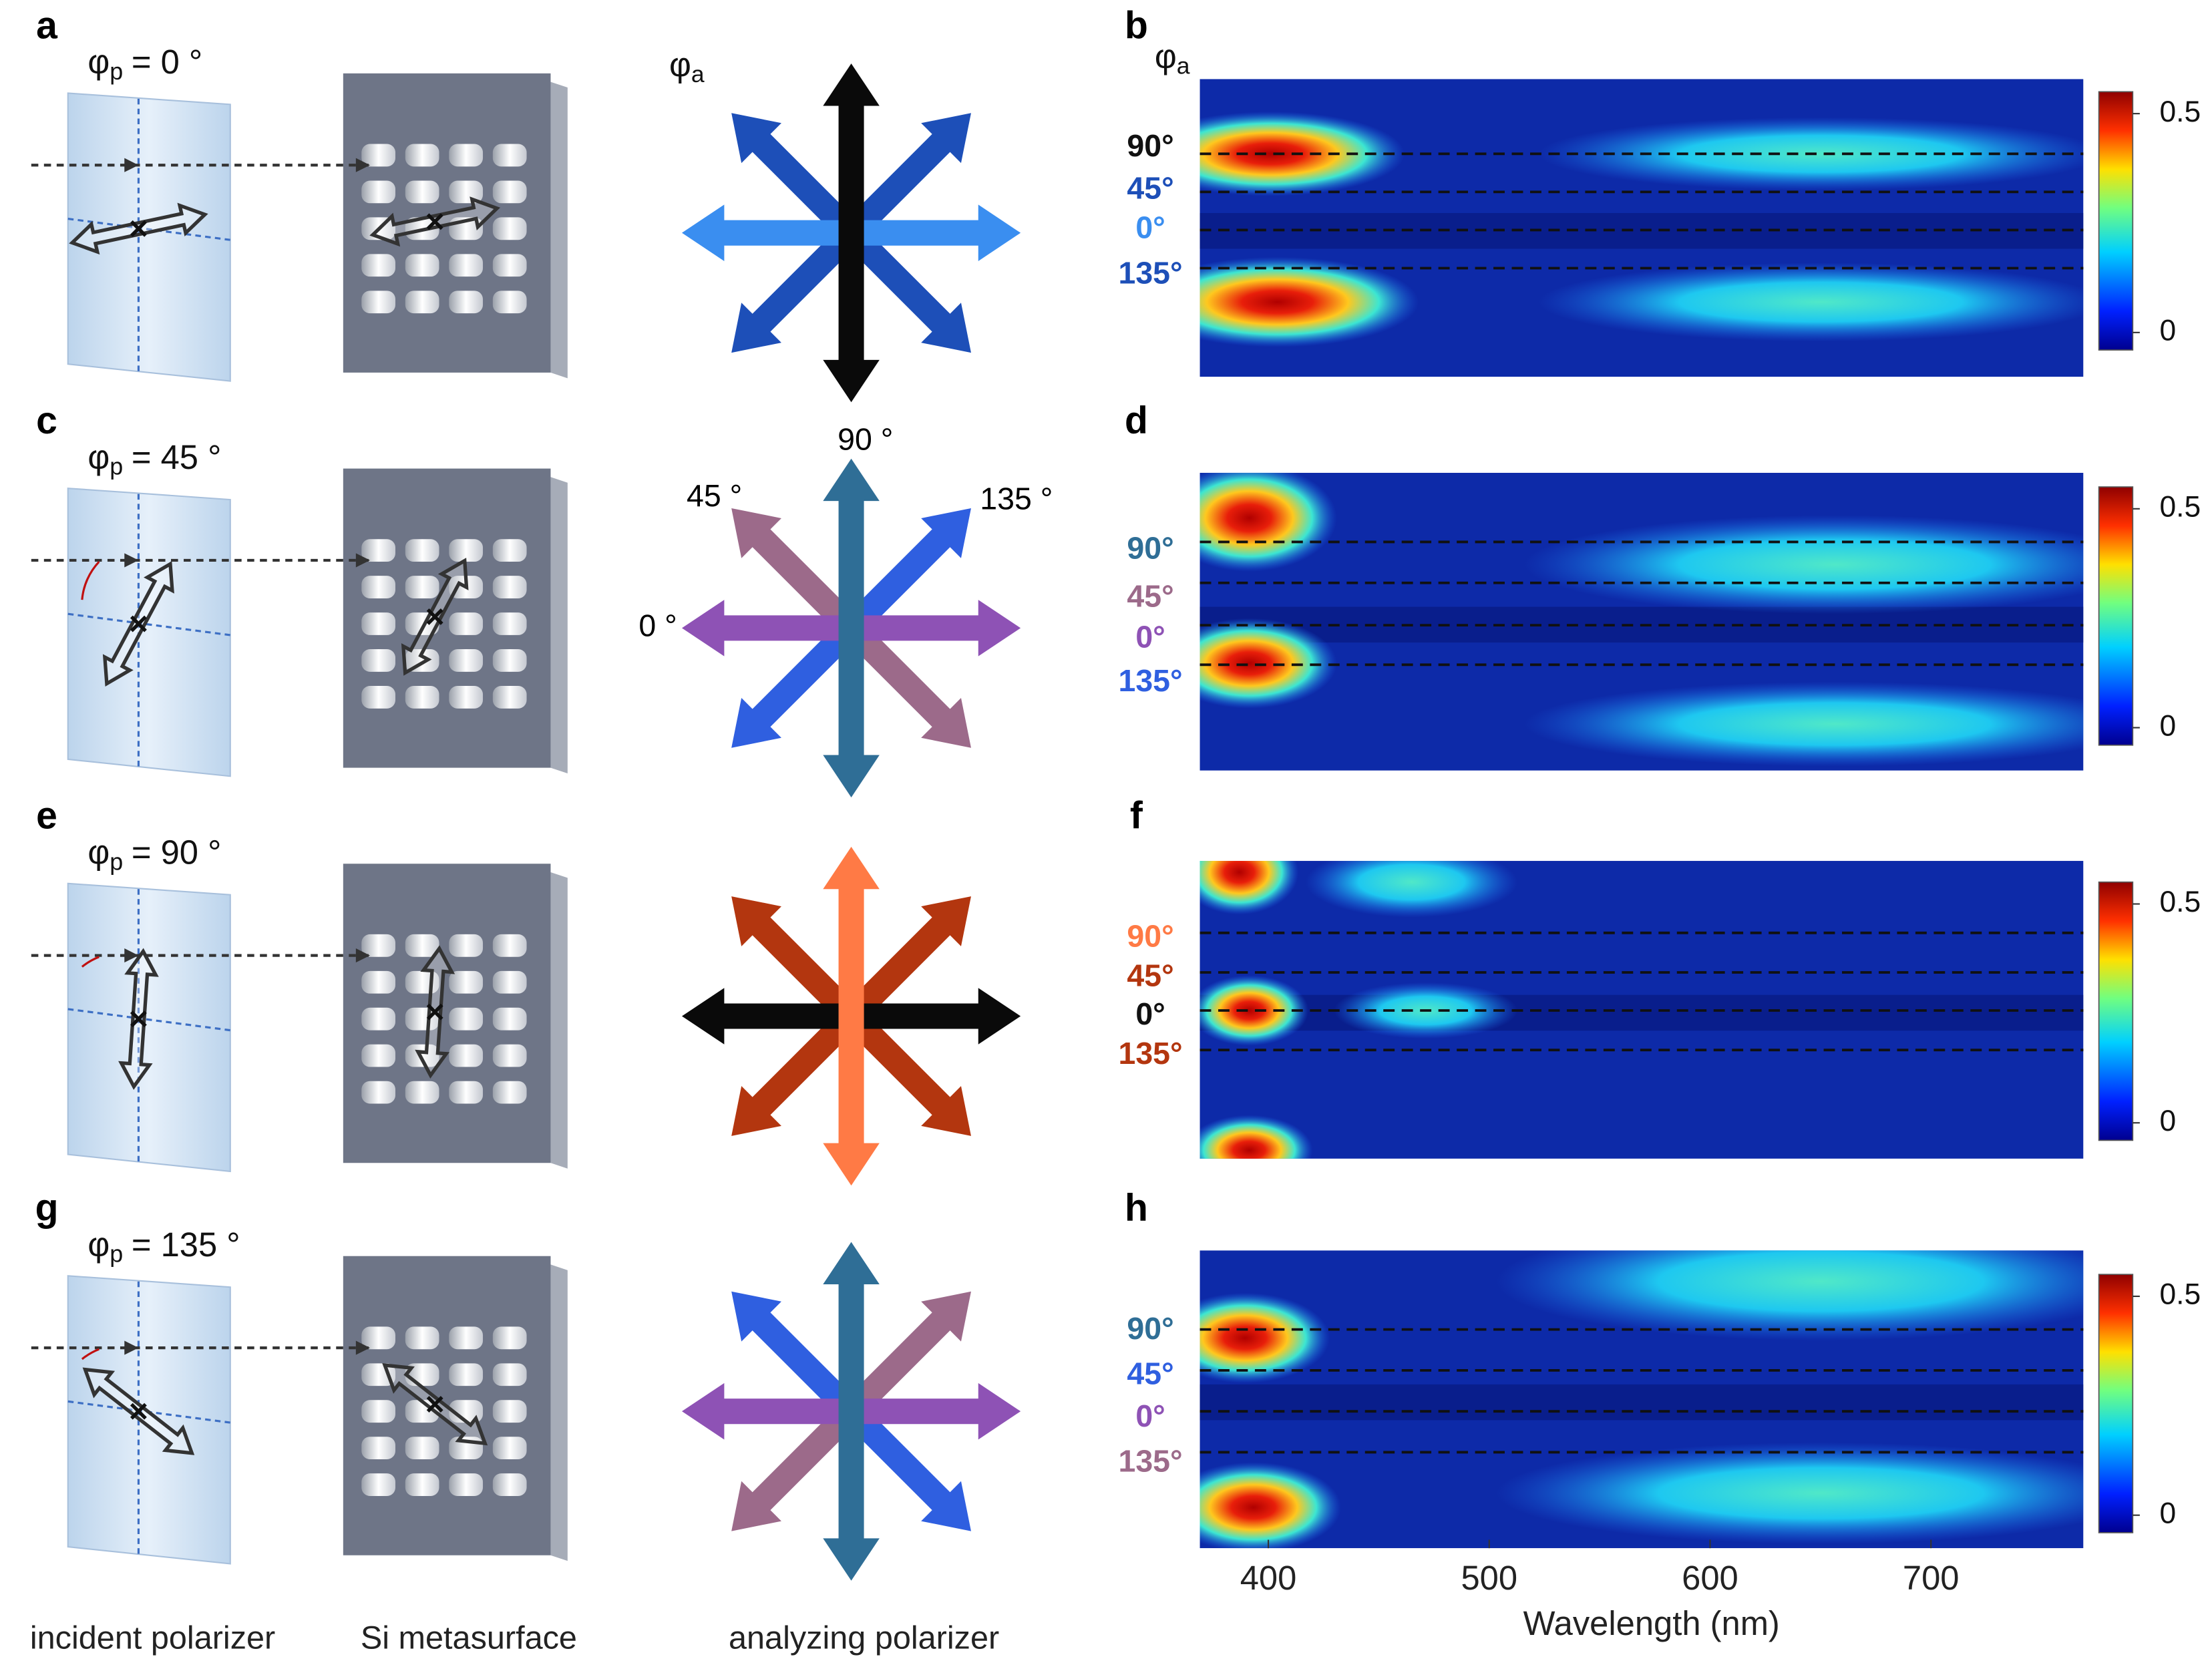 The height and width of the screenshot is (1671, 2212). Describe the element at coordinates (154, 854) in the screenshot. I see `incident-angle: φp = 90 °` at that location.